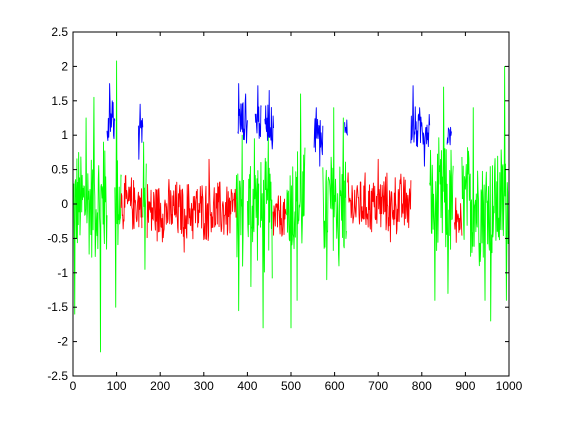 This screenshot has width=561, height=425. Describe the element at coordinates (117, 386) in the screenshot. I see `x-tick-label: 100` at that location.